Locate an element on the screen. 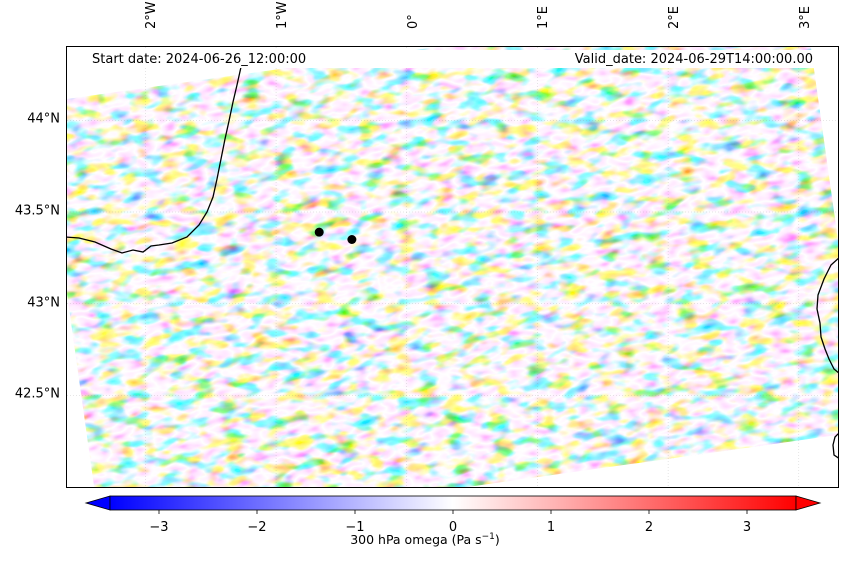 This screenshot has width=850, height=562. colorbar-extend-low is located at coordinates (97, 503).